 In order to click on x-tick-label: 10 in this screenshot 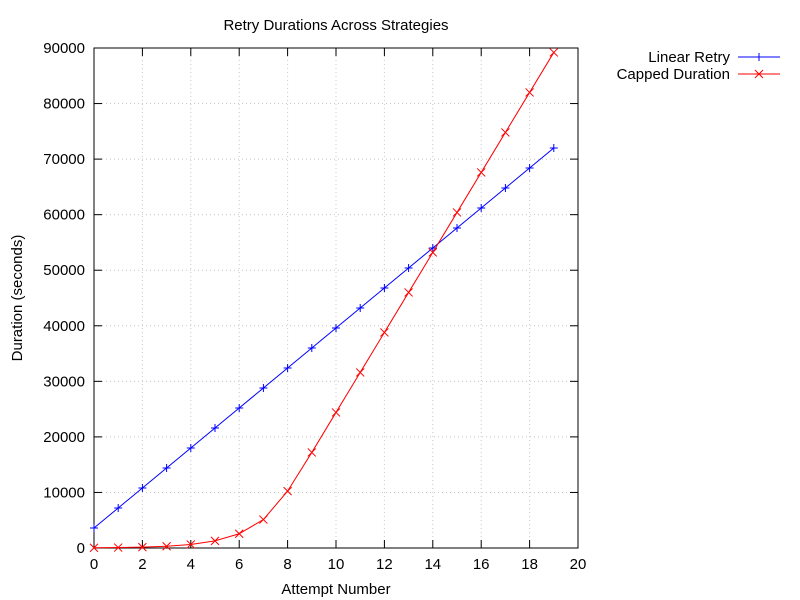, I will do `click(336, 564)`.